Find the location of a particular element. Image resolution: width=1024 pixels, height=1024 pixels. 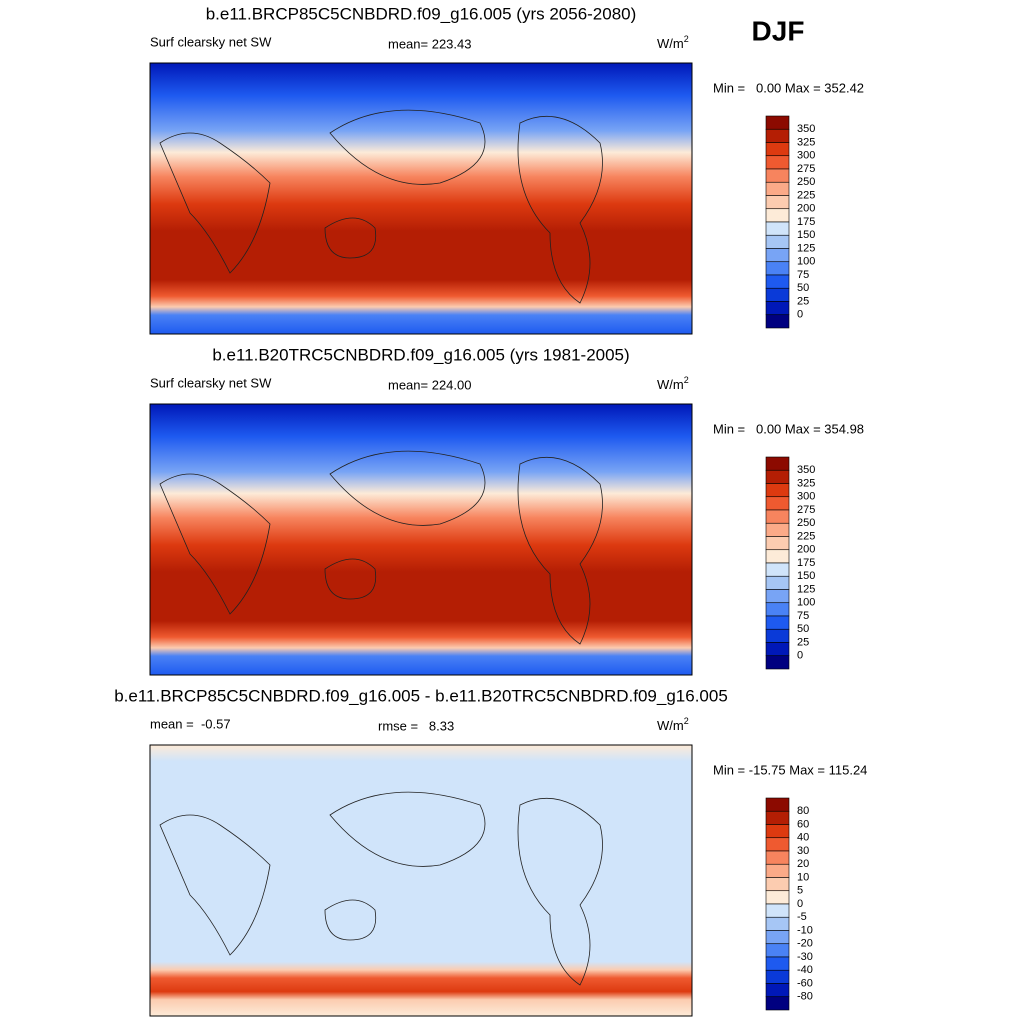

min-max: Min = 0.00 Max = 352.42 is located at coordinates (788, 87).